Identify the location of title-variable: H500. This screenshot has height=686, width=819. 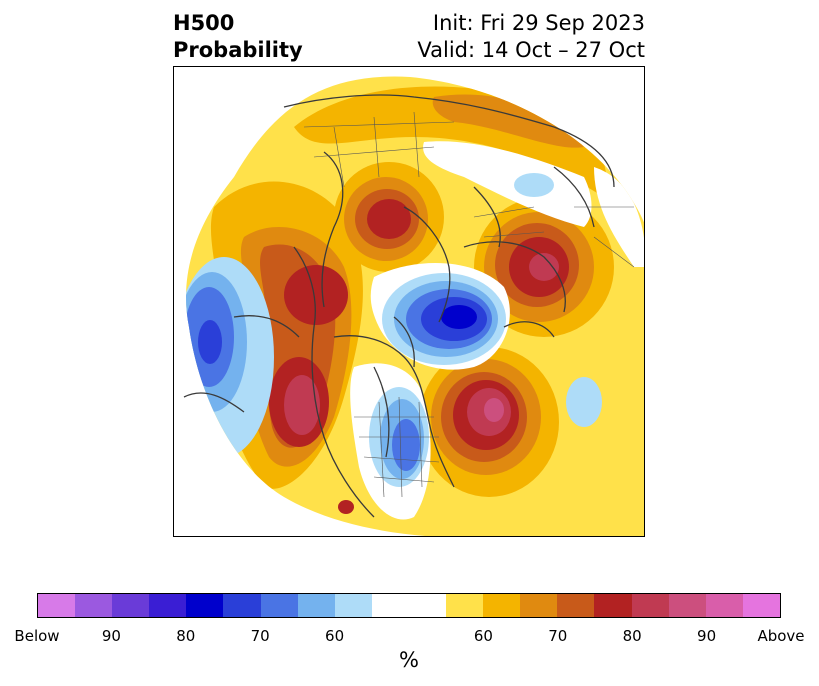
(204, 23).